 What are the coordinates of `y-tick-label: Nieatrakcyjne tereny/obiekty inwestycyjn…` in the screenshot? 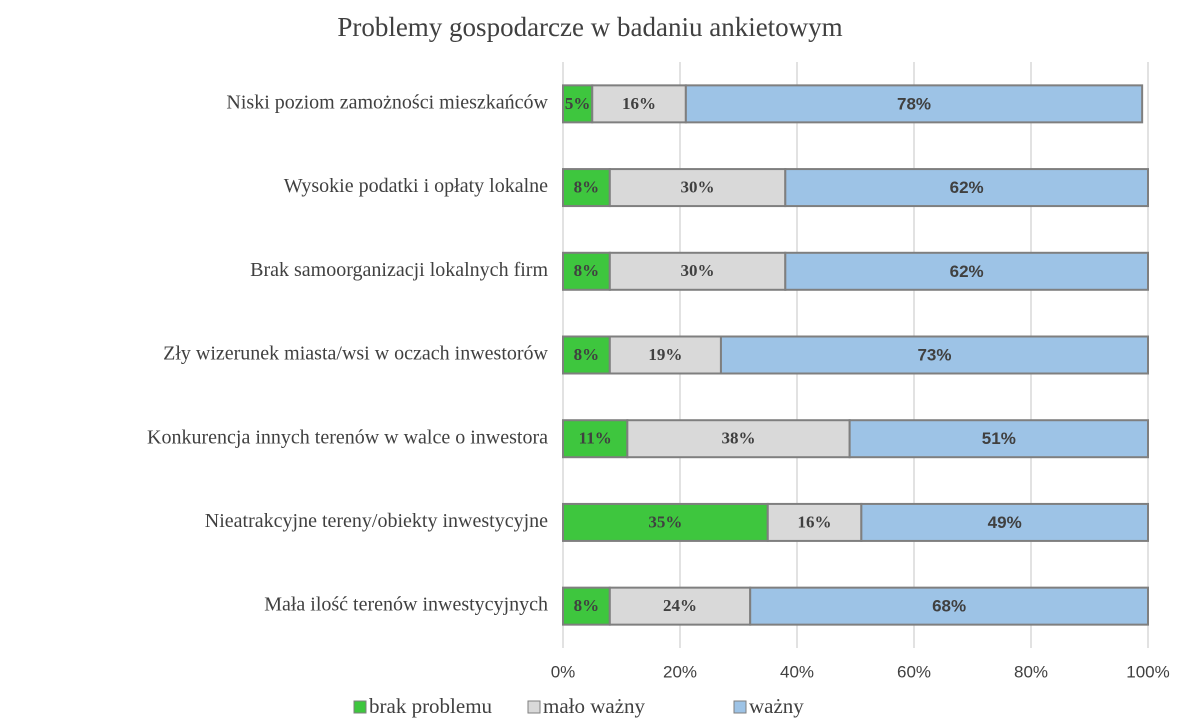 It's located at (376, 521).